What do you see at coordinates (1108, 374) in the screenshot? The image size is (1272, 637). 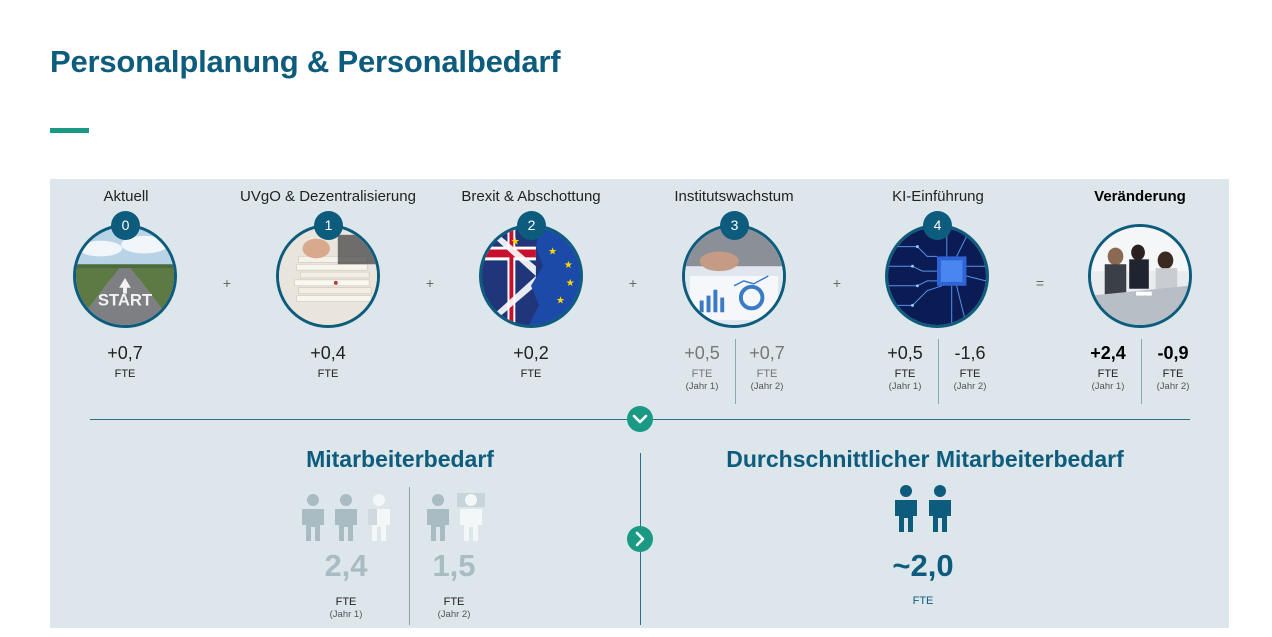 I see `change-unit-year1: FTE` at bounding box center [1108, 374].